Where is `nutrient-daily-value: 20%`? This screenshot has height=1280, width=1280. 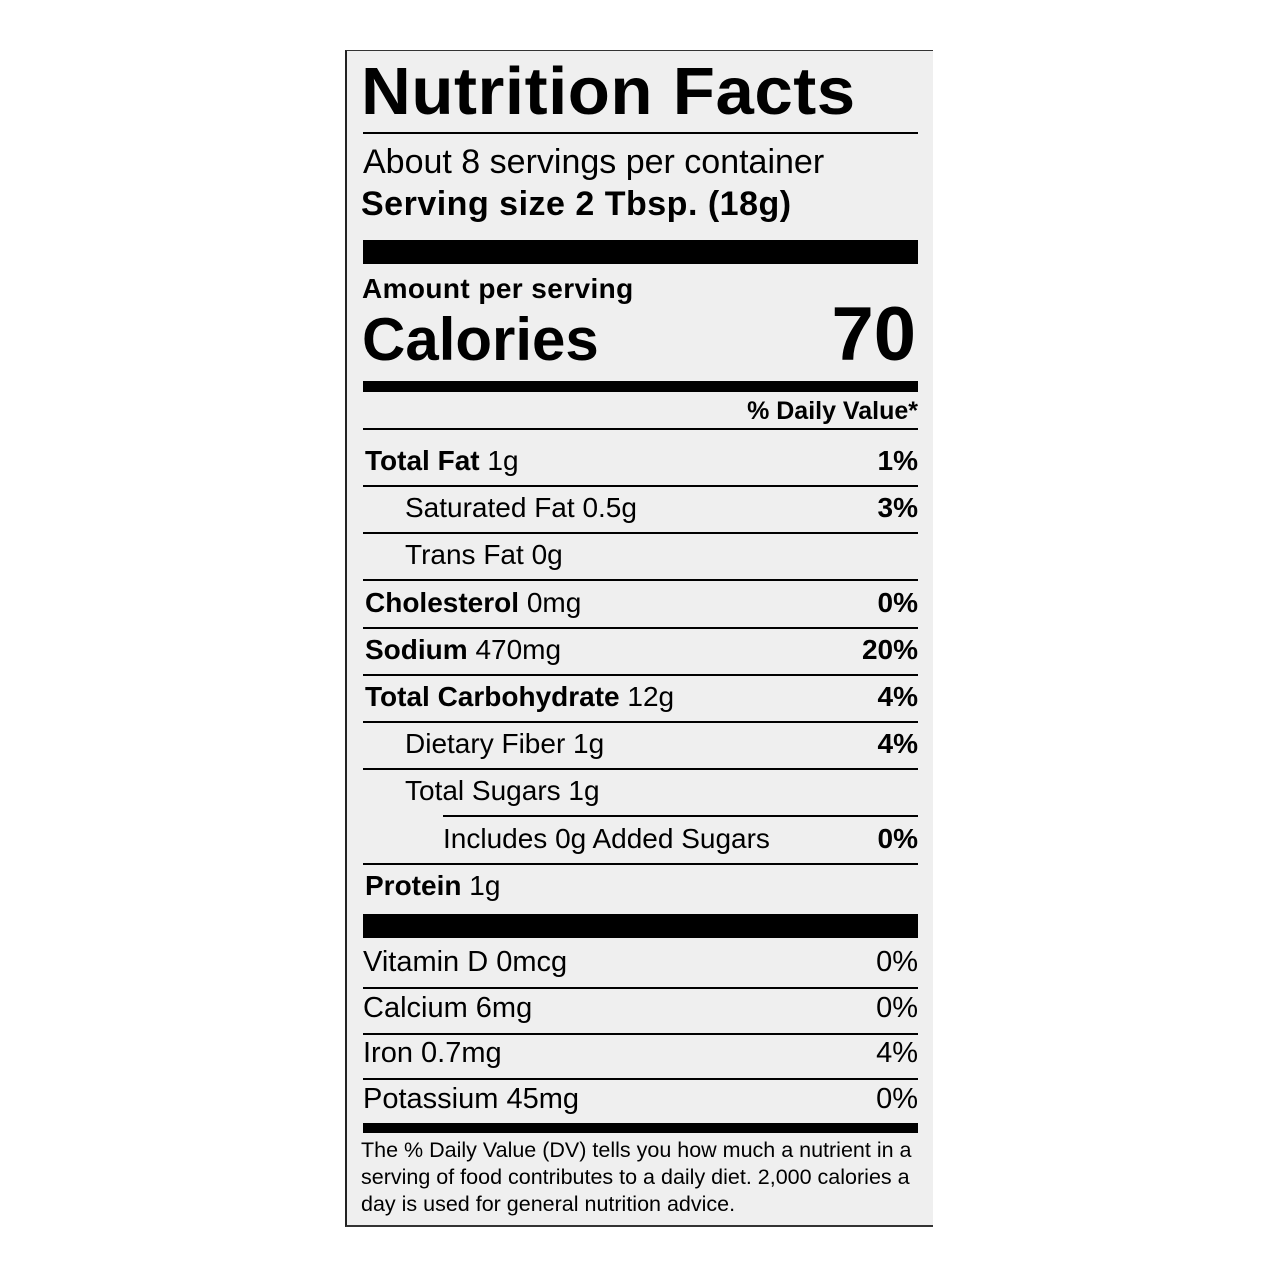
nutrient-daily-value: 20% is located at coordinates (889, 649).